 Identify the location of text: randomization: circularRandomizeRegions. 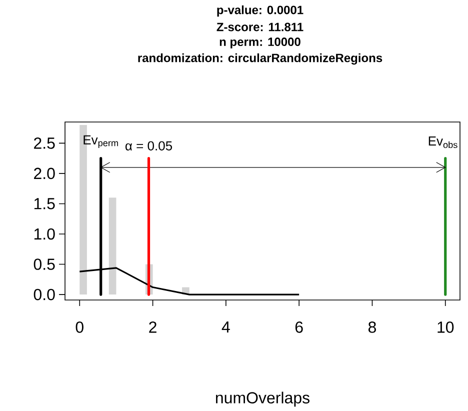
(260, 59).